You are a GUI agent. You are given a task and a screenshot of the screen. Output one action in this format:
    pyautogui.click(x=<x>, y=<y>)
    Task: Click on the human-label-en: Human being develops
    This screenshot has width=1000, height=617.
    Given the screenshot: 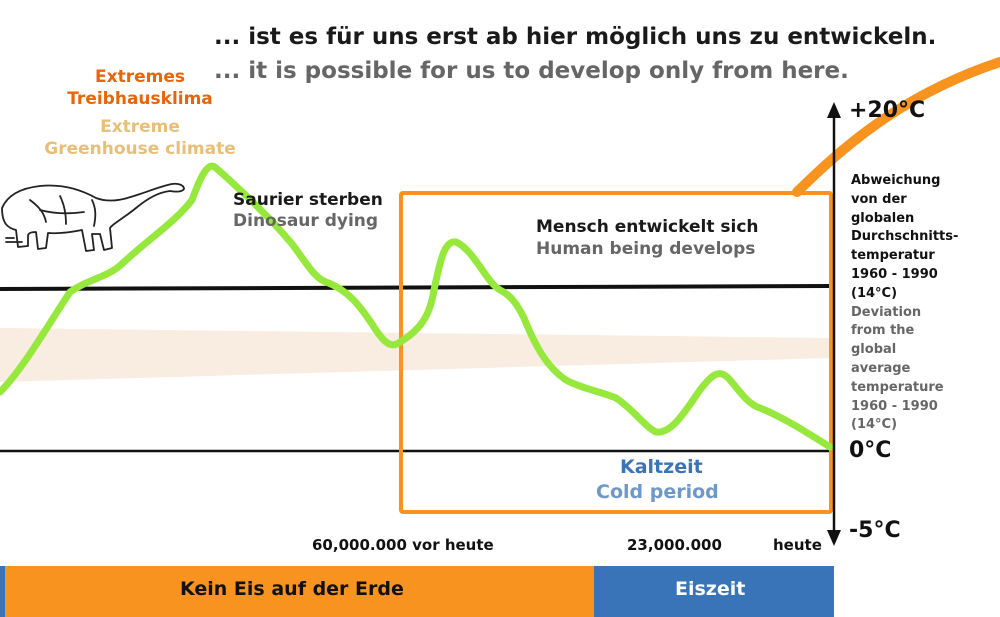 What is the action you would take?
    pyautogui.click(x=646, y=249)
    